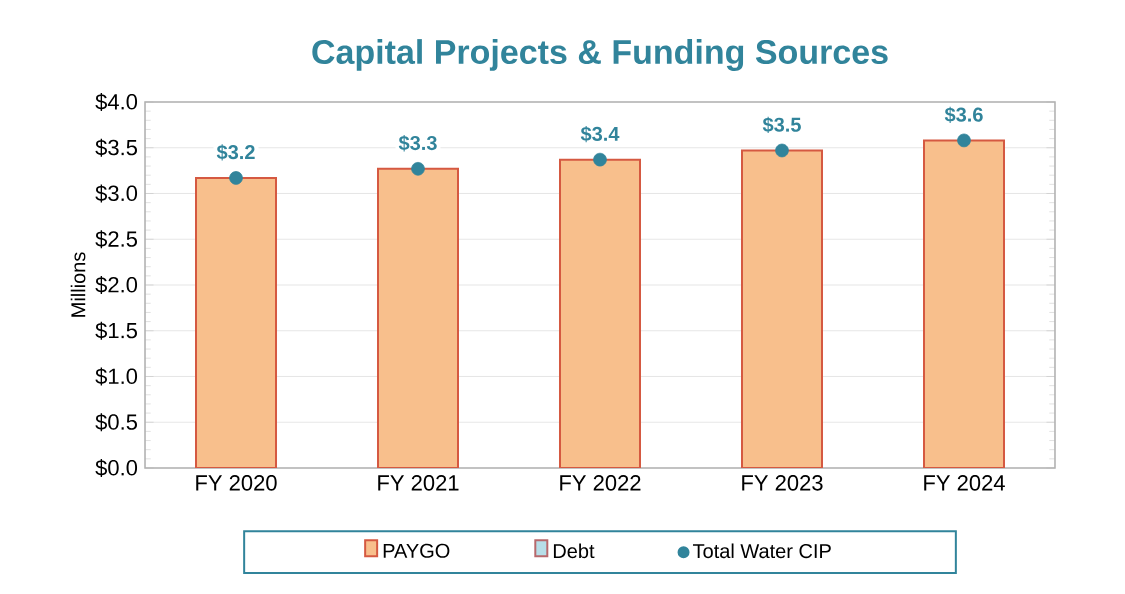 The width and height of the screenshot is (1125, 594). What do you see at coordinates (600, 134) in the screenshot?
I see `data-label: $3.4` at bounding box center [600, 134].